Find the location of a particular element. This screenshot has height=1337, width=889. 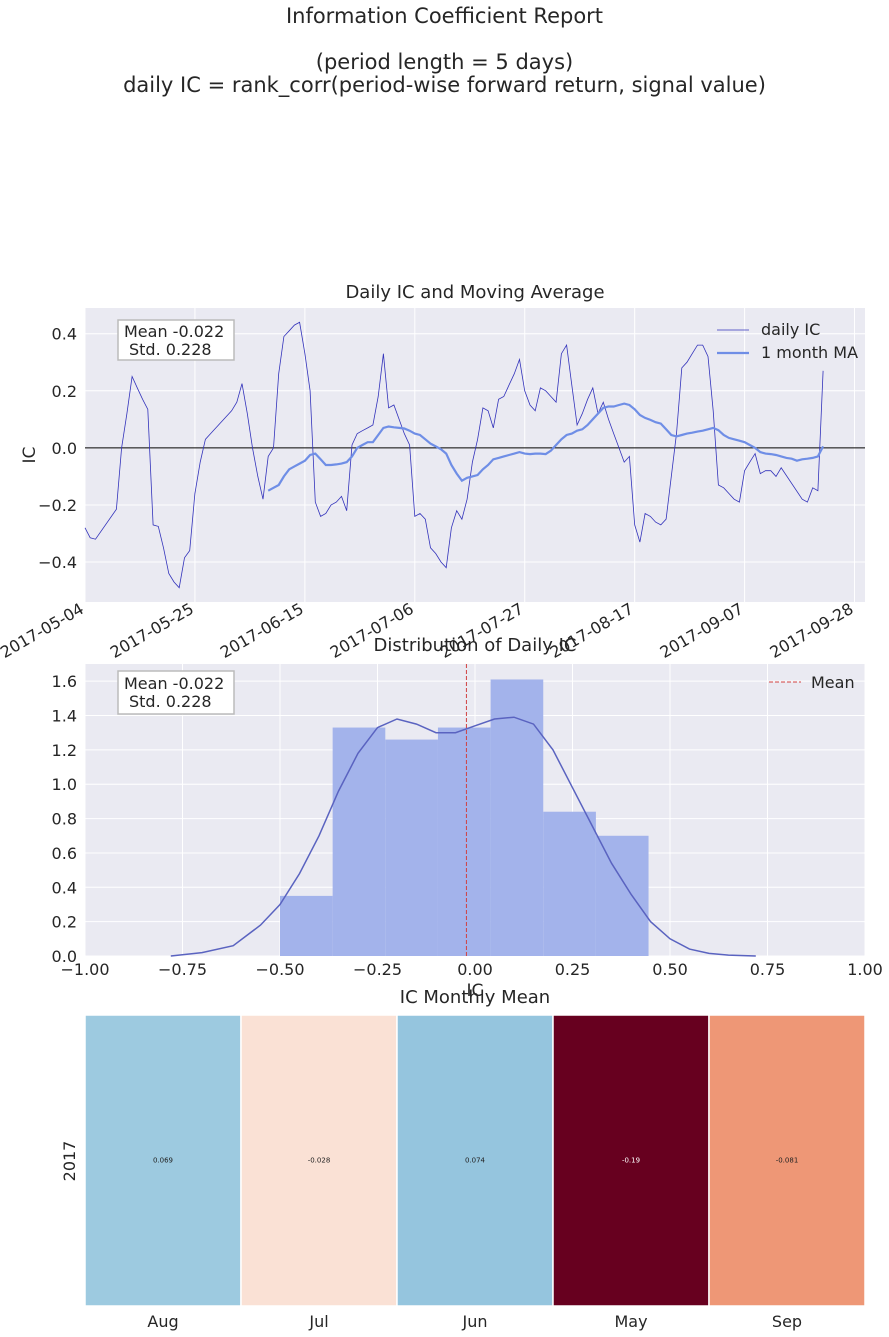

daily-ic-stats-box: Mean -0.022 Std. 0.228 is located at coordinates (176, 340).